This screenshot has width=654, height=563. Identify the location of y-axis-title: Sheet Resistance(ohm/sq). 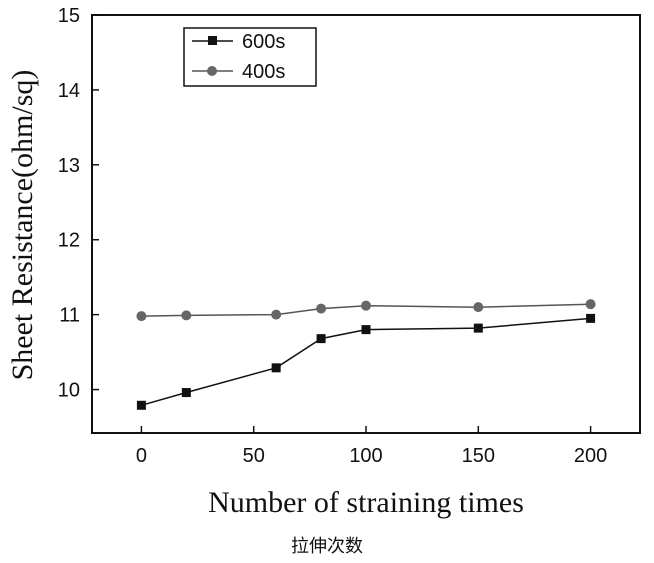
(22, 225).